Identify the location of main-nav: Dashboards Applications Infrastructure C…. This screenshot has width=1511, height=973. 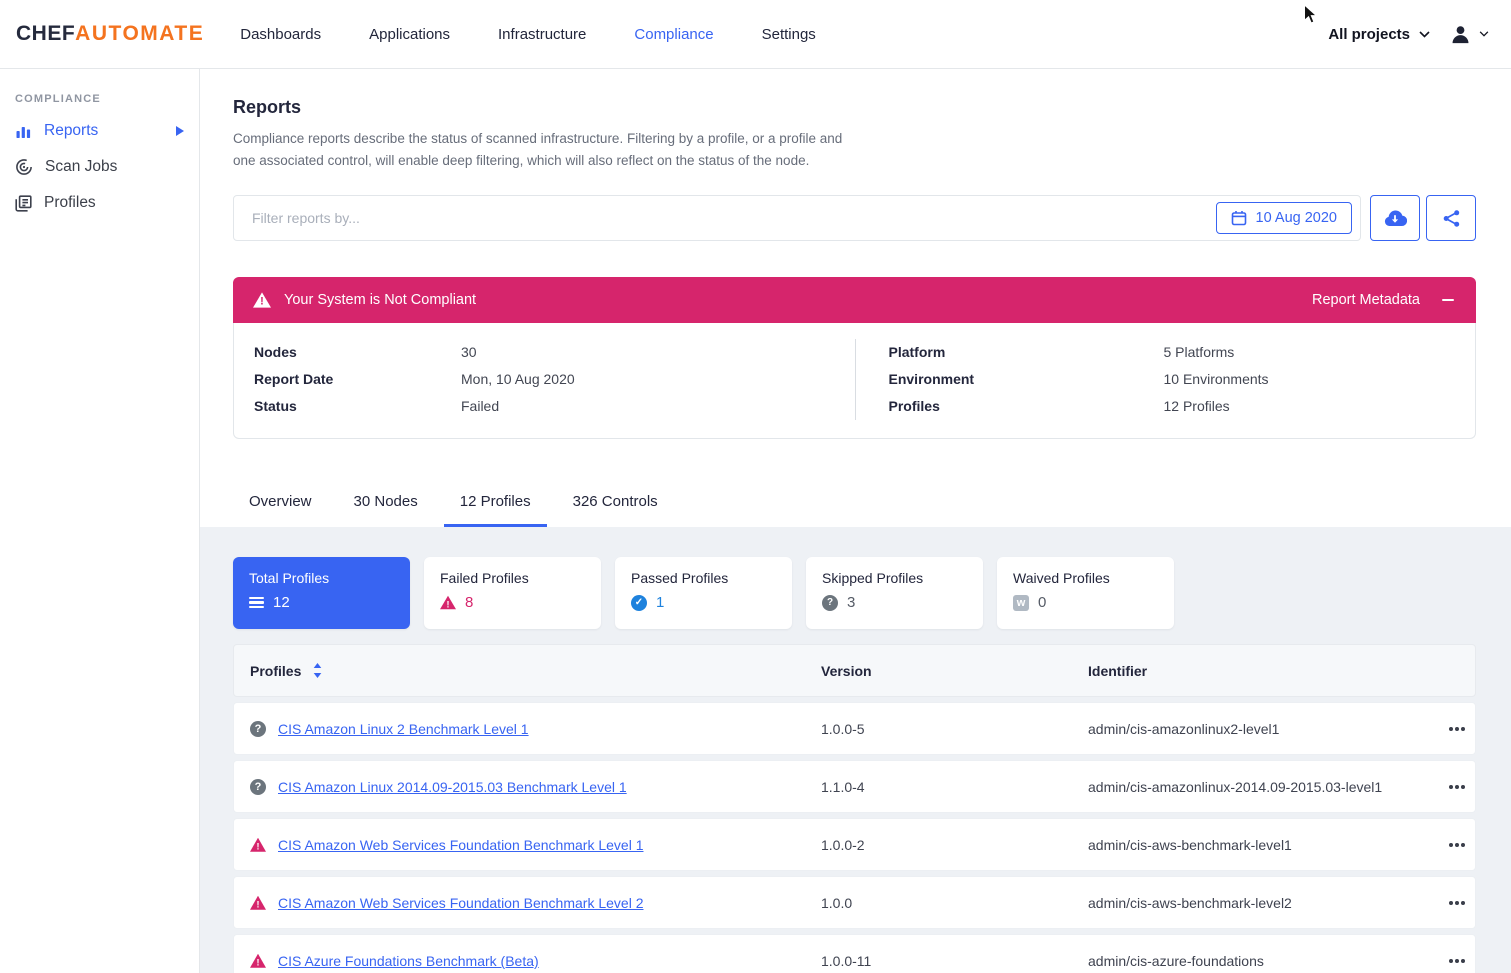
(528, 34).